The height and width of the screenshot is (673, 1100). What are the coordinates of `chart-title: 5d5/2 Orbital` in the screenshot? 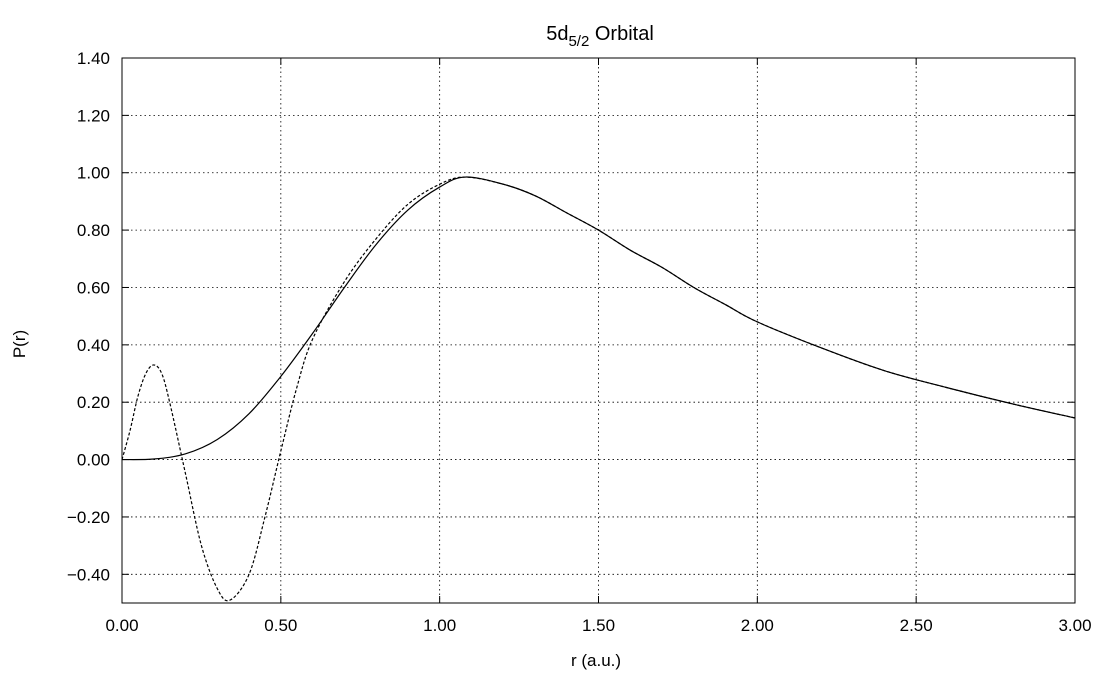 It's located at (600, 36).